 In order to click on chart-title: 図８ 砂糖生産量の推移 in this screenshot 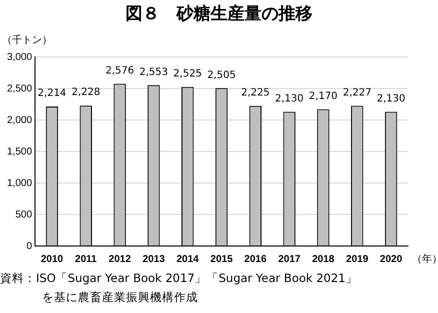, I will do `click(219, 14)`.